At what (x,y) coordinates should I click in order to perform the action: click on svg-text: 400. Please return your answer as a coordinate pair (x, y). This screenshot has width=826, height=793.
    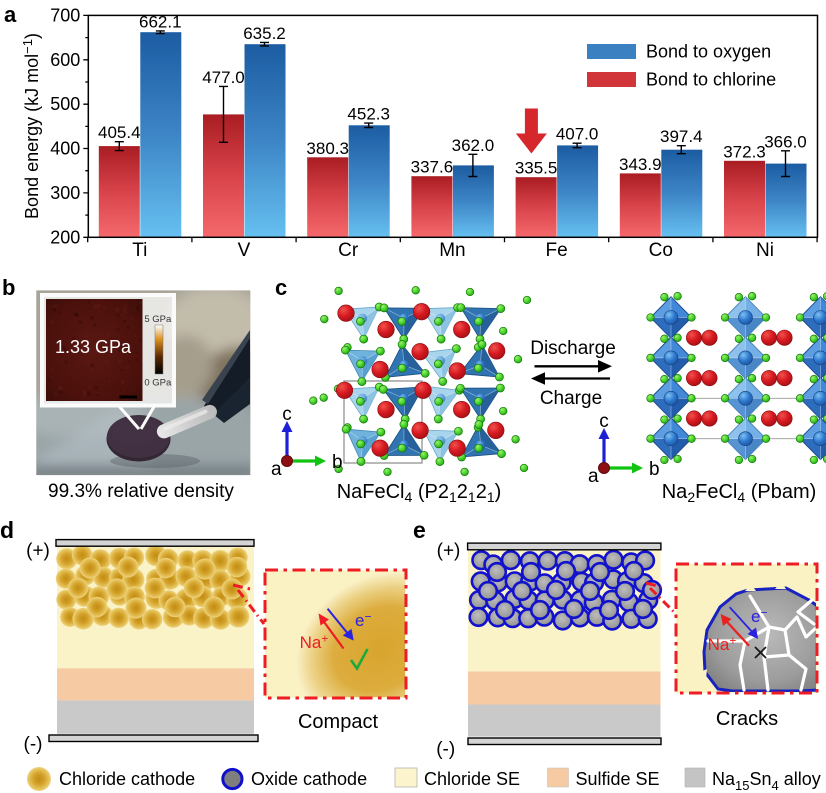
    Looking at the image, I should click on (65, 149).